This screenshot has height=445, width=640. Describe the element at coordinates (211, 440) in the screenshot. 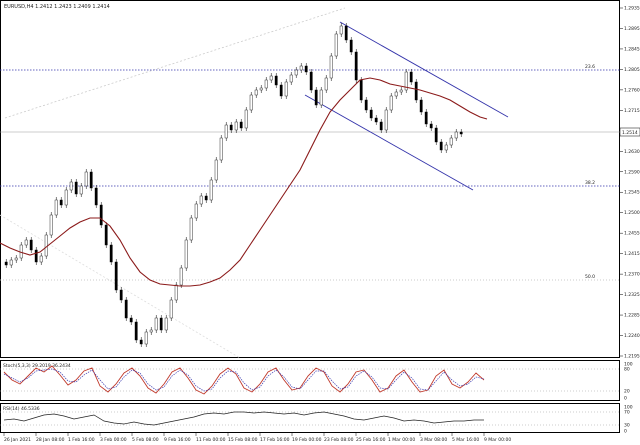

I see `time-tick-label: 11 Feb 00:00` at that location.